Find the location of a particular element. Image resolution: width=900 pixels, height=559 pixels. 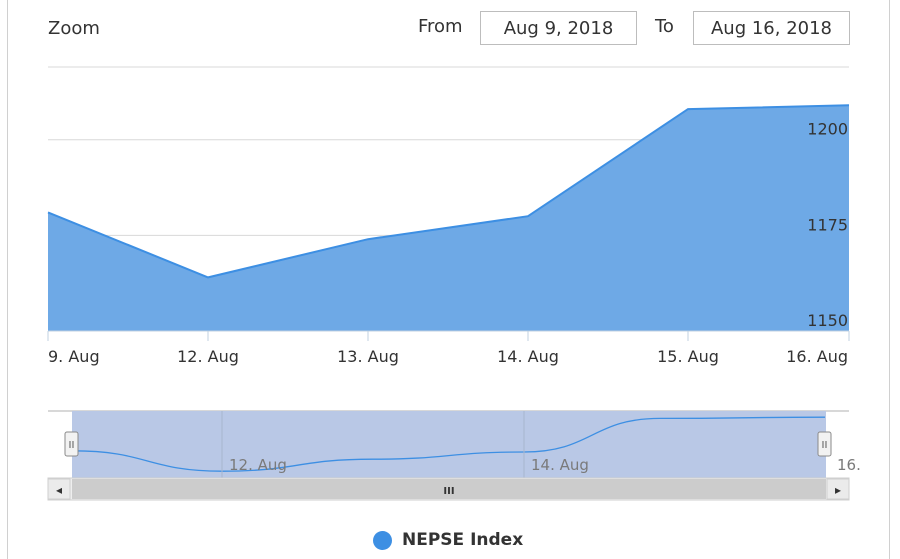

scroll-left-arrow-icon: ◂ is located at coordinates (59, 490).